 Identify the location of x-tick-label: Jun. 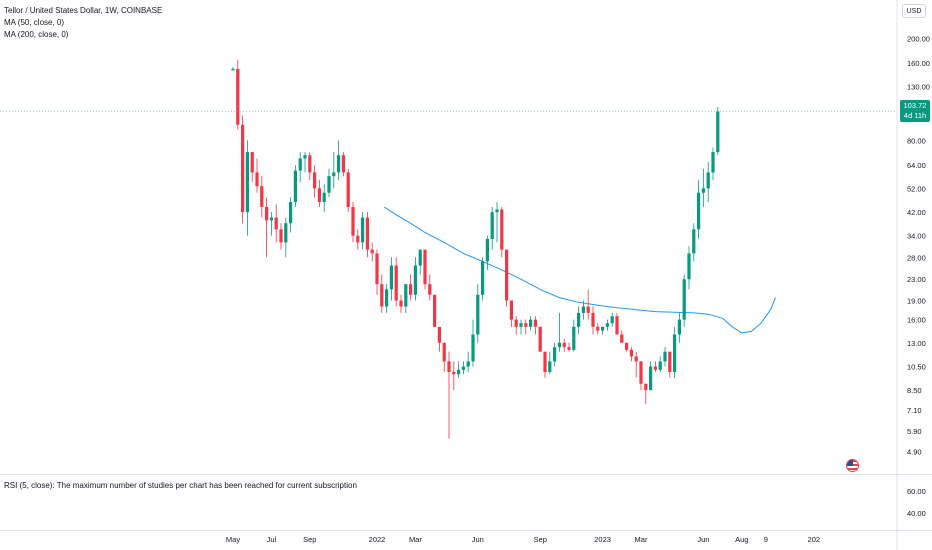
(478, 539).